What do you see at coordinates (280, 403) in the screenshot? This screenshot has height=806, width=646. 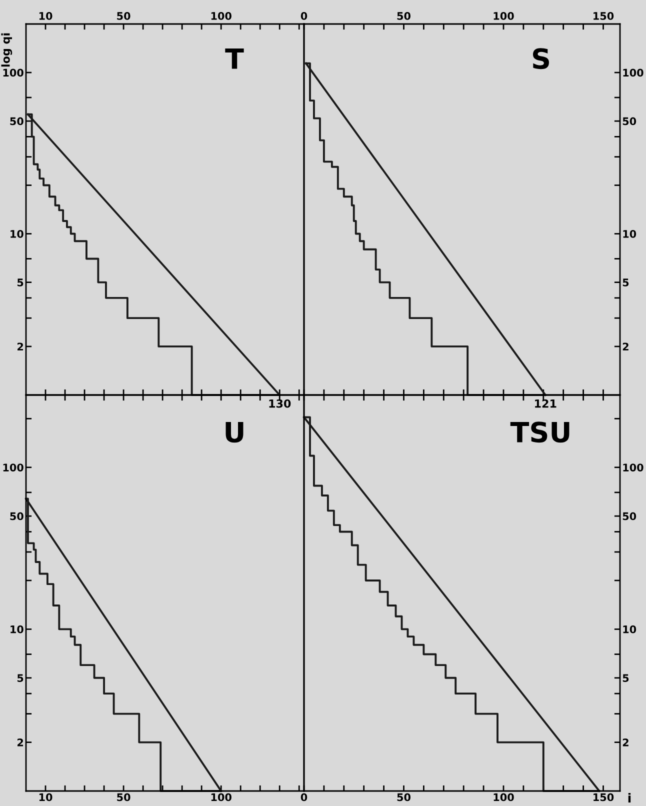 I see `annotation: 130` at bounding box center [280, 403].